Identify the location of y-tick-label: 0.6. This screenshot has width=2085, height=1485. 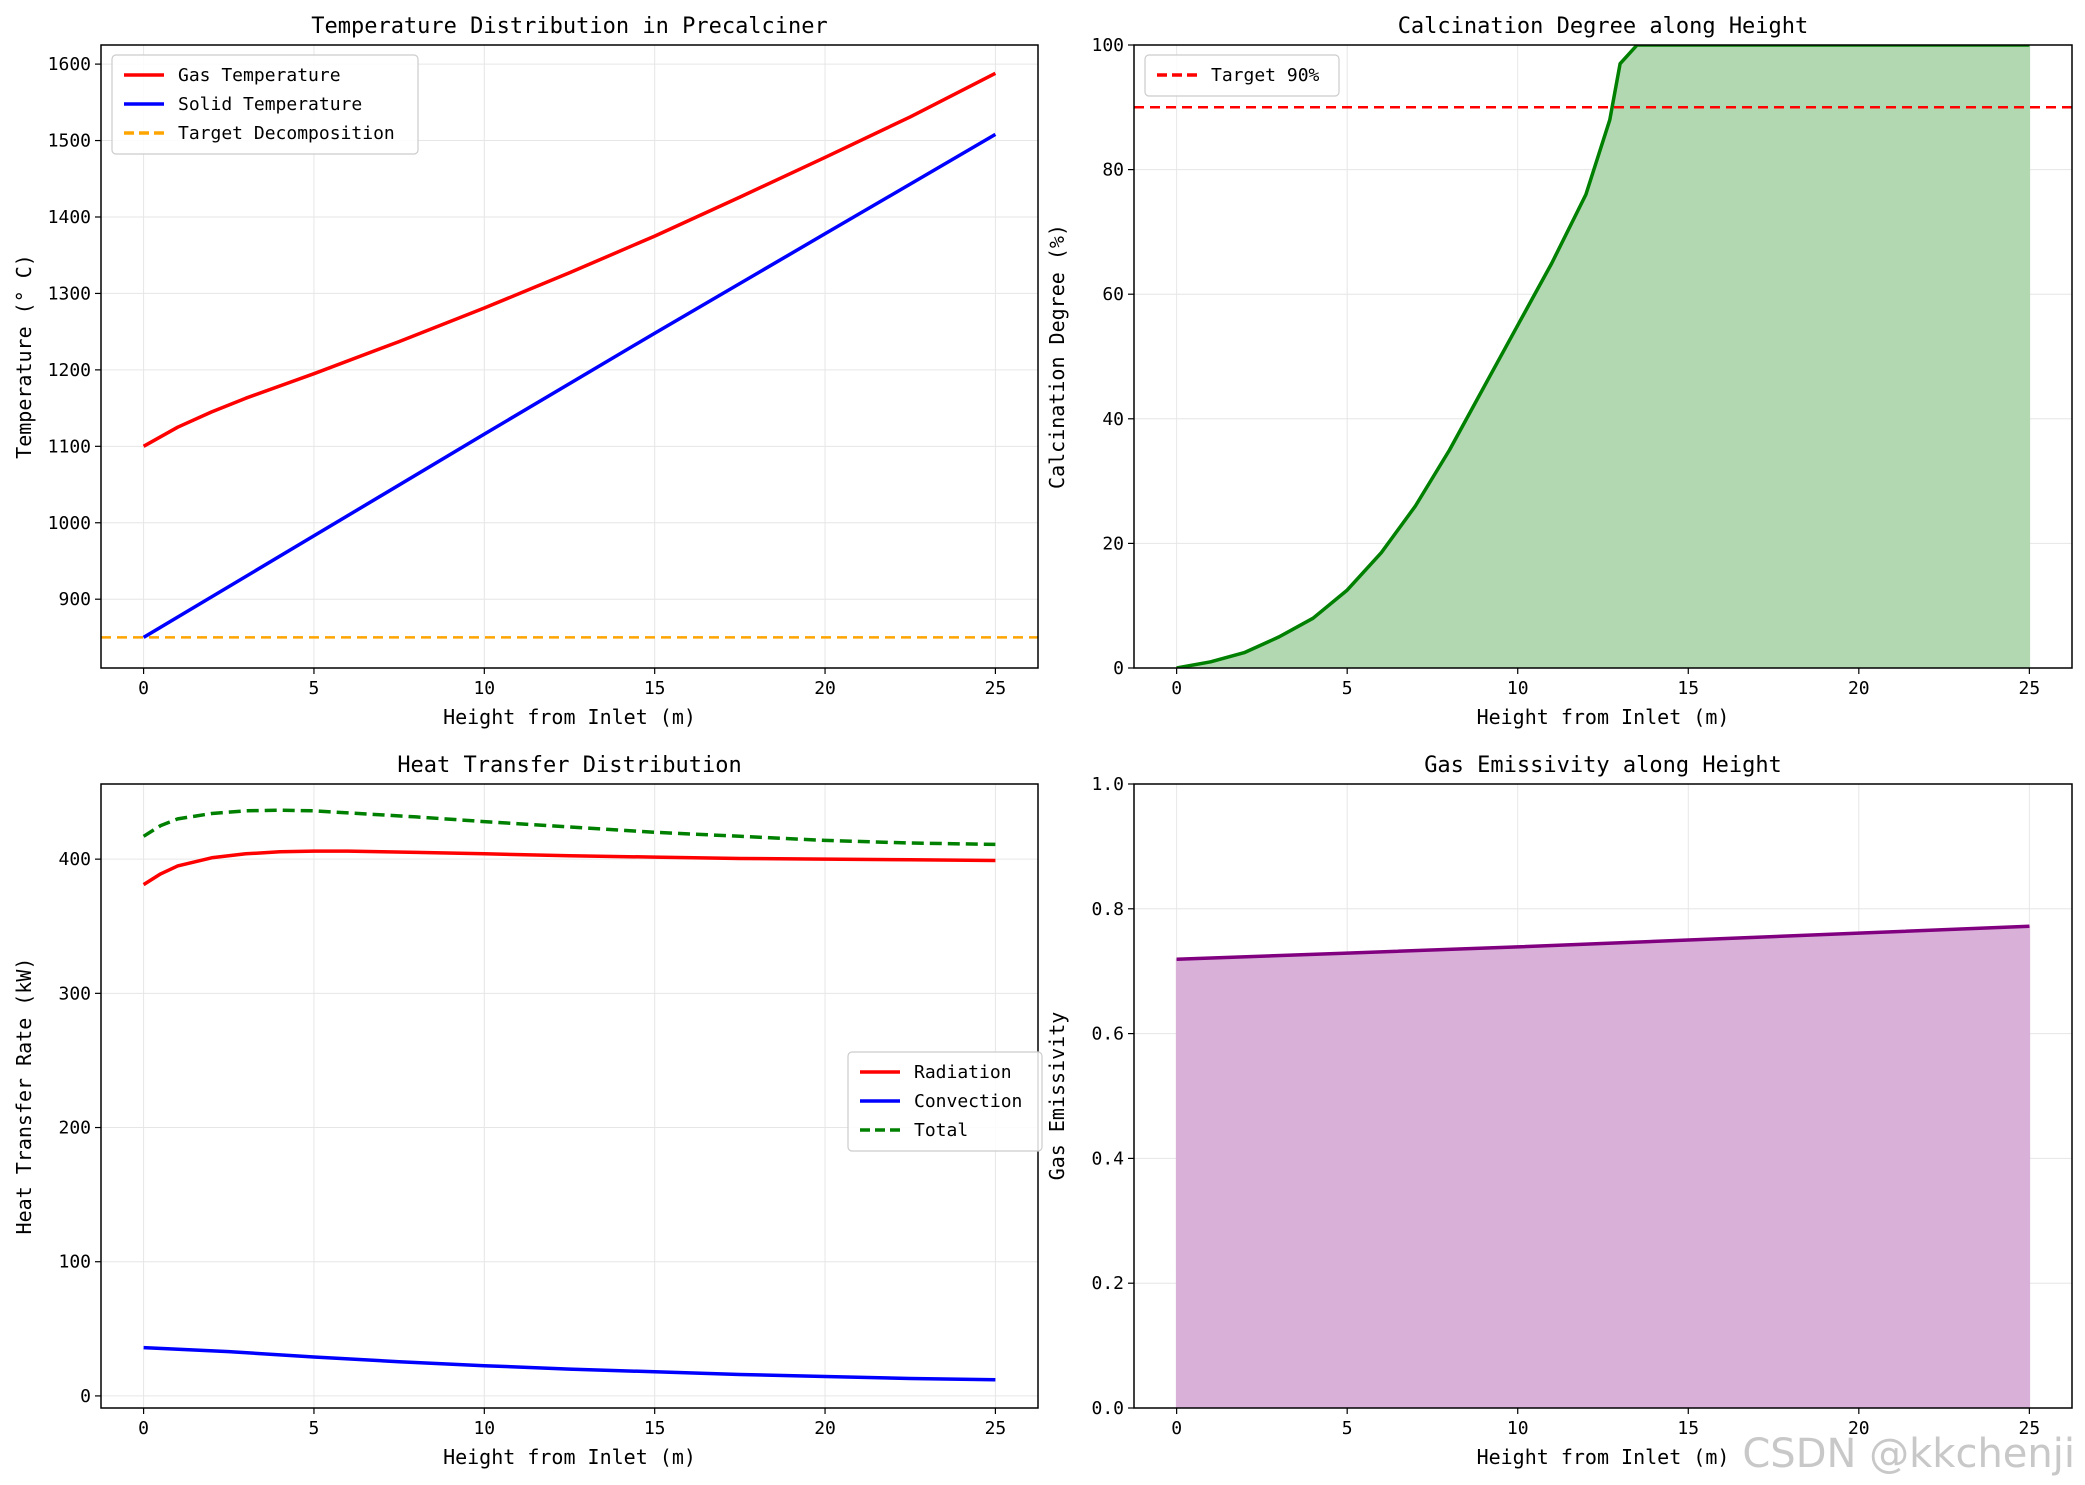
(1107, 1034).